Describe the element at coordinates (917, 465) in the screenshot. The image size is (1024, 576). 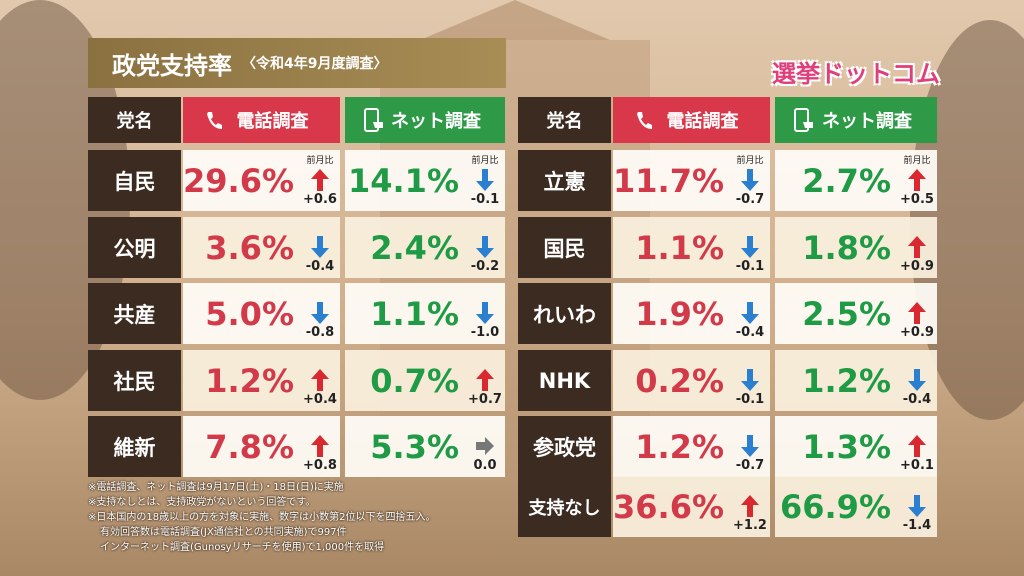
I see `change-value: +0.1` at that location.